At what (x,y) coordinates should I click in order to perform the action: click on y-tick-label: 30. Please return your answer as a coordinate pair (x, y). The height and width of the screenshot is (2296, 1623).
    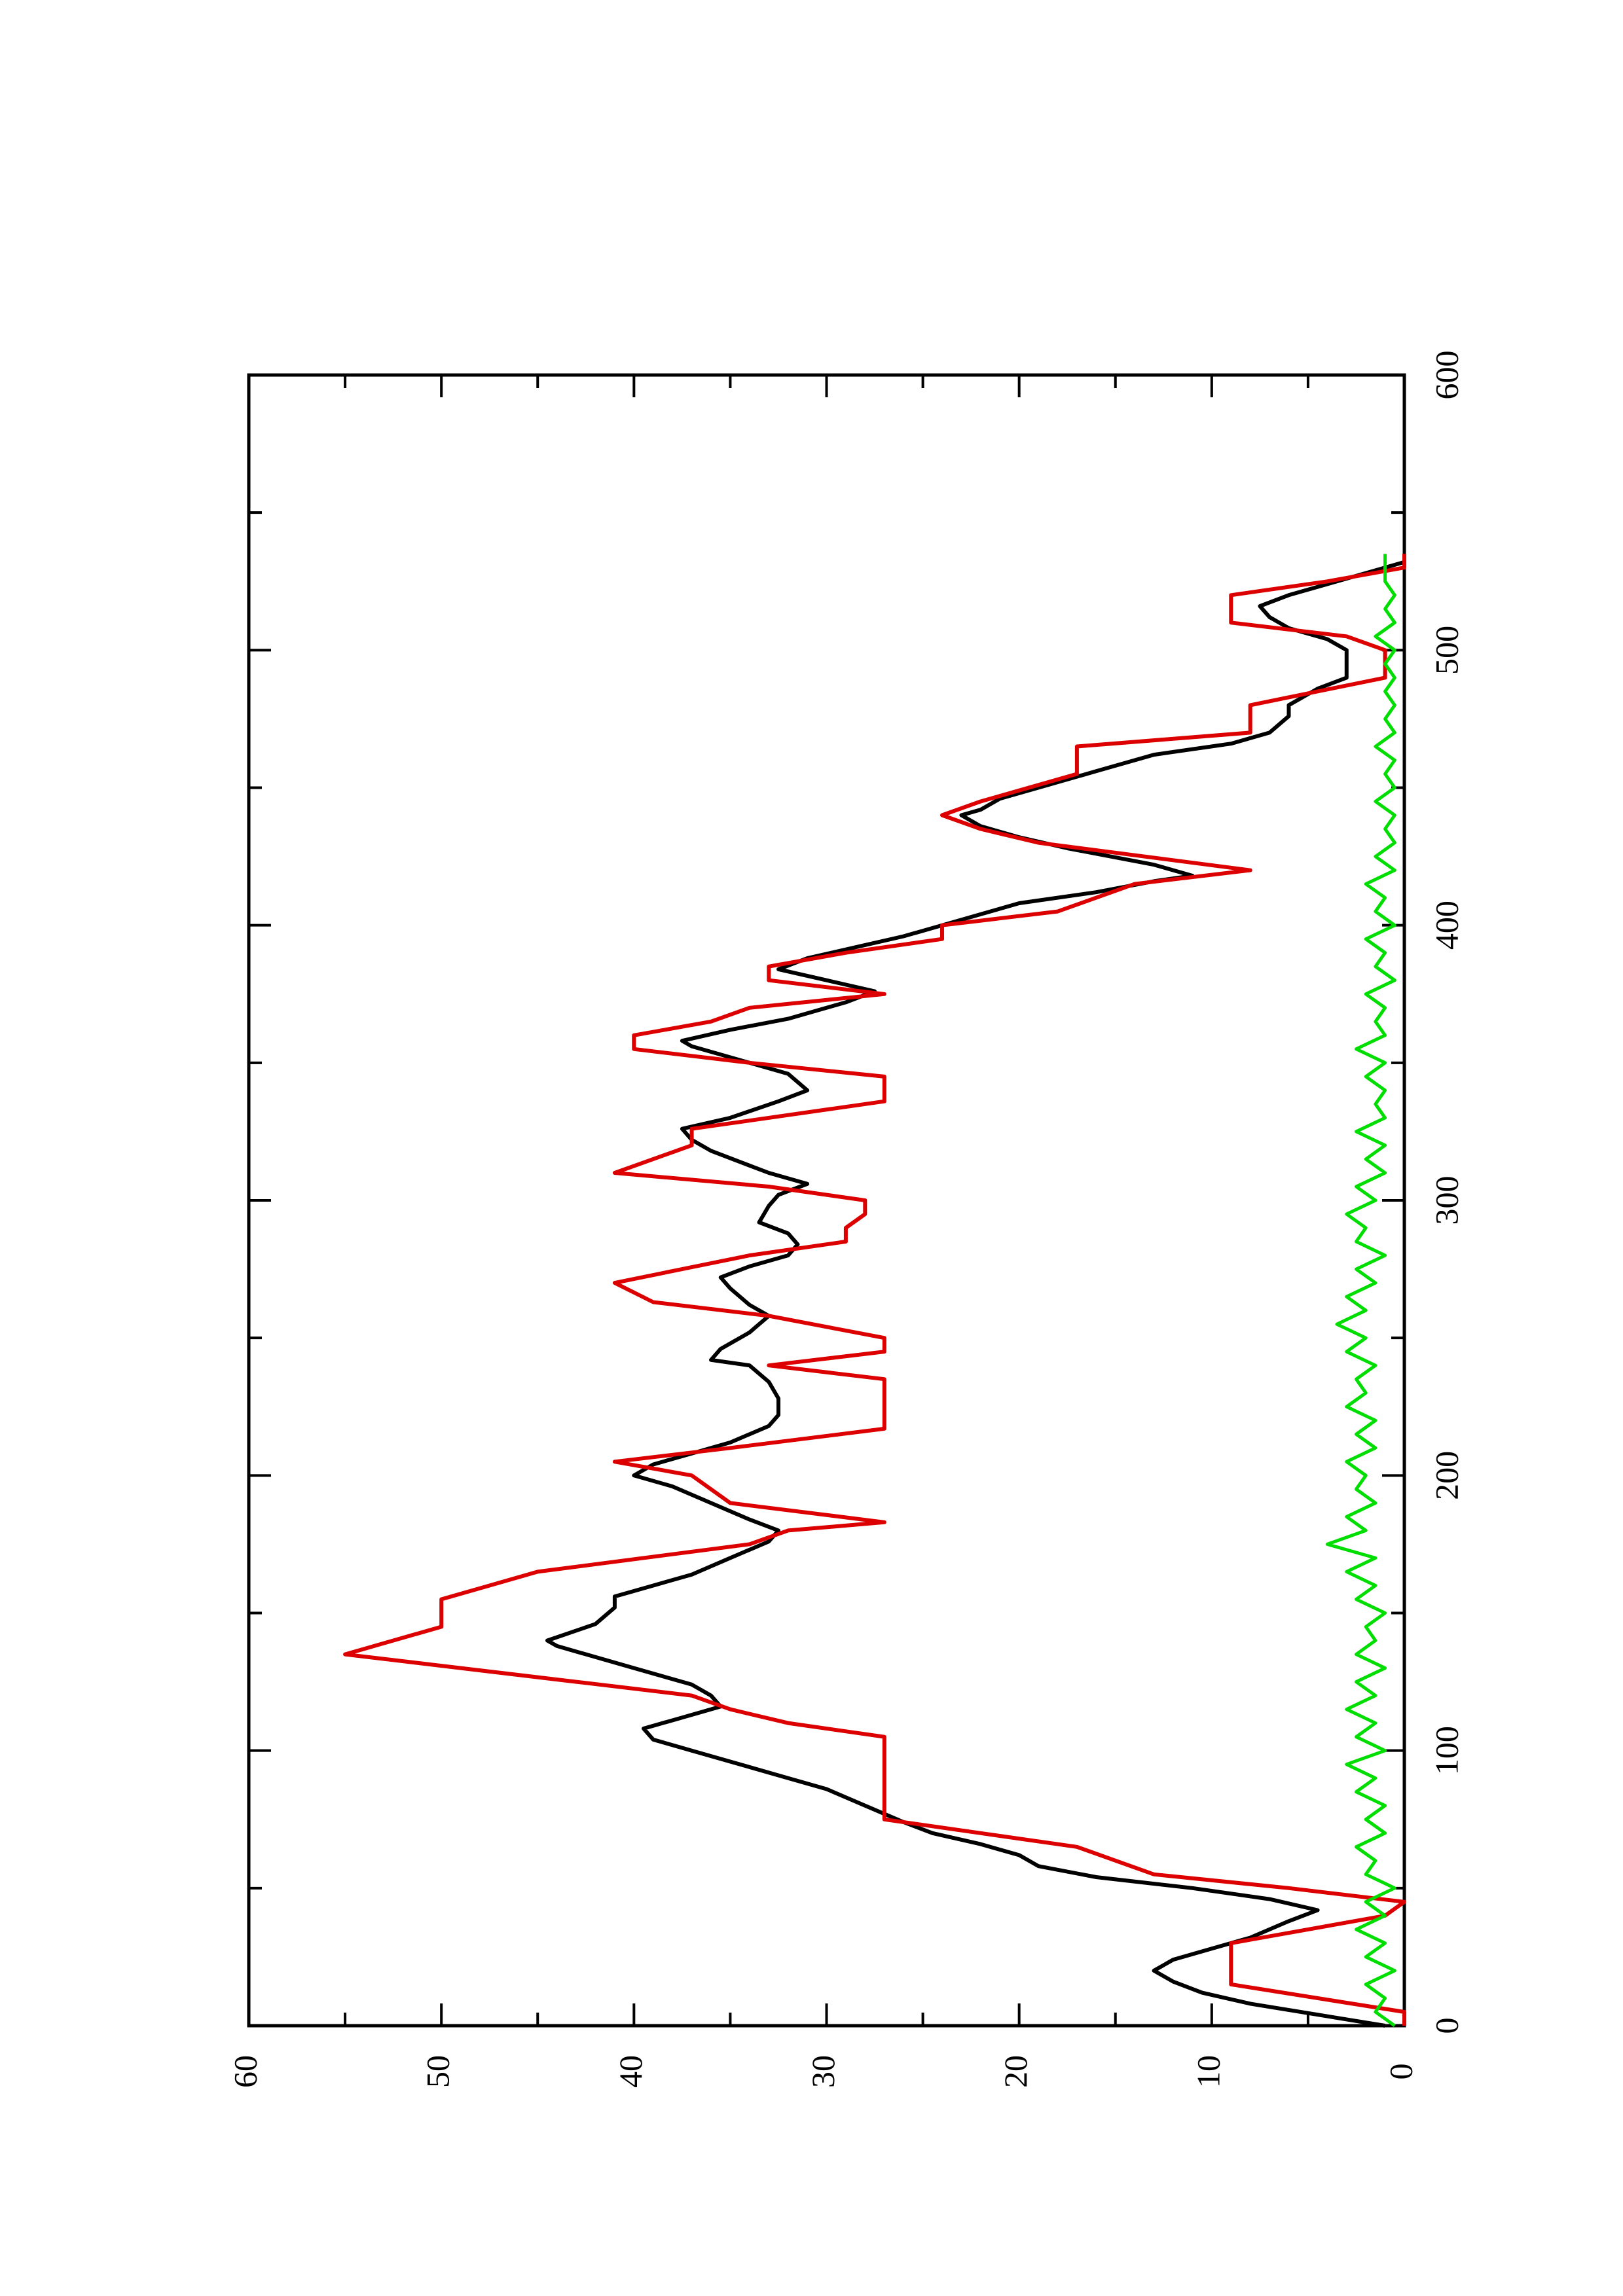
    Looking at the image, I should click on (823, 2071).